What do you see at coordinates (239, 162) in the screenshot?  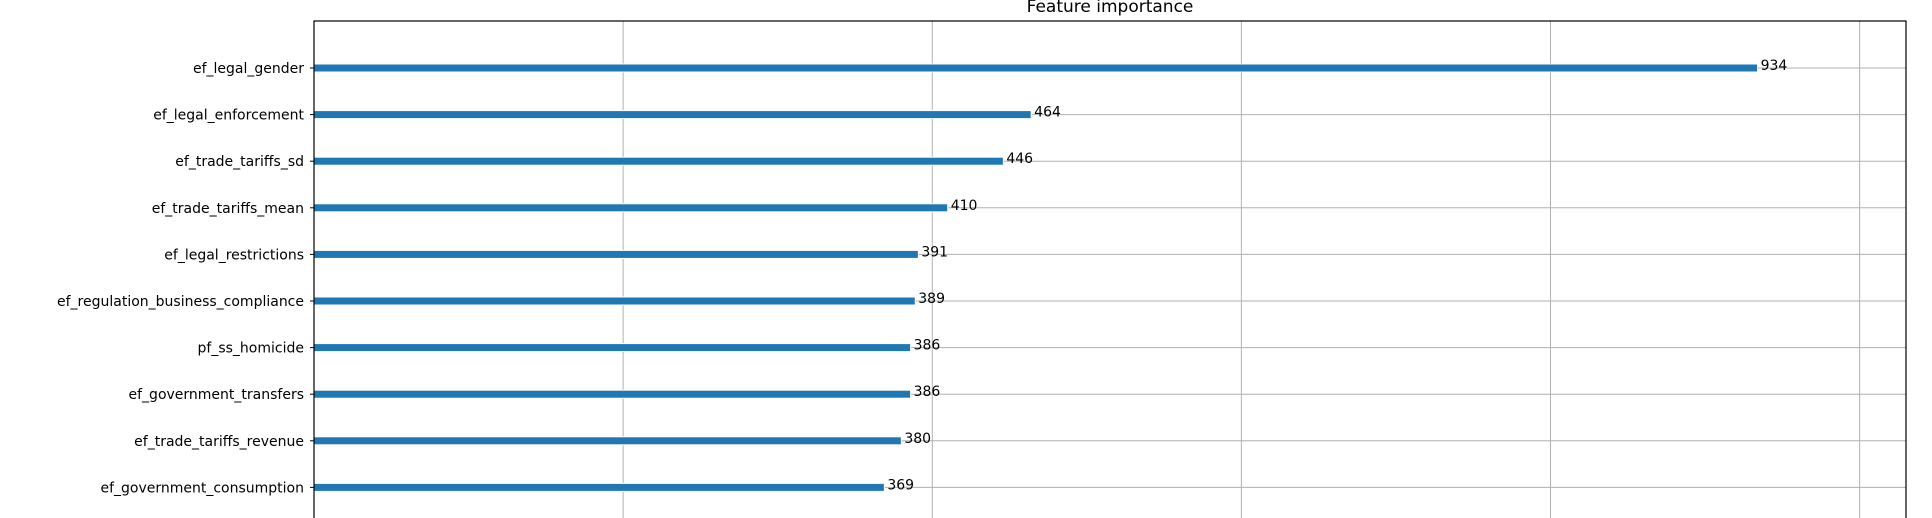 I see `category-label: ef_trade_tariffs_sd` at bounding box center [239, 162].